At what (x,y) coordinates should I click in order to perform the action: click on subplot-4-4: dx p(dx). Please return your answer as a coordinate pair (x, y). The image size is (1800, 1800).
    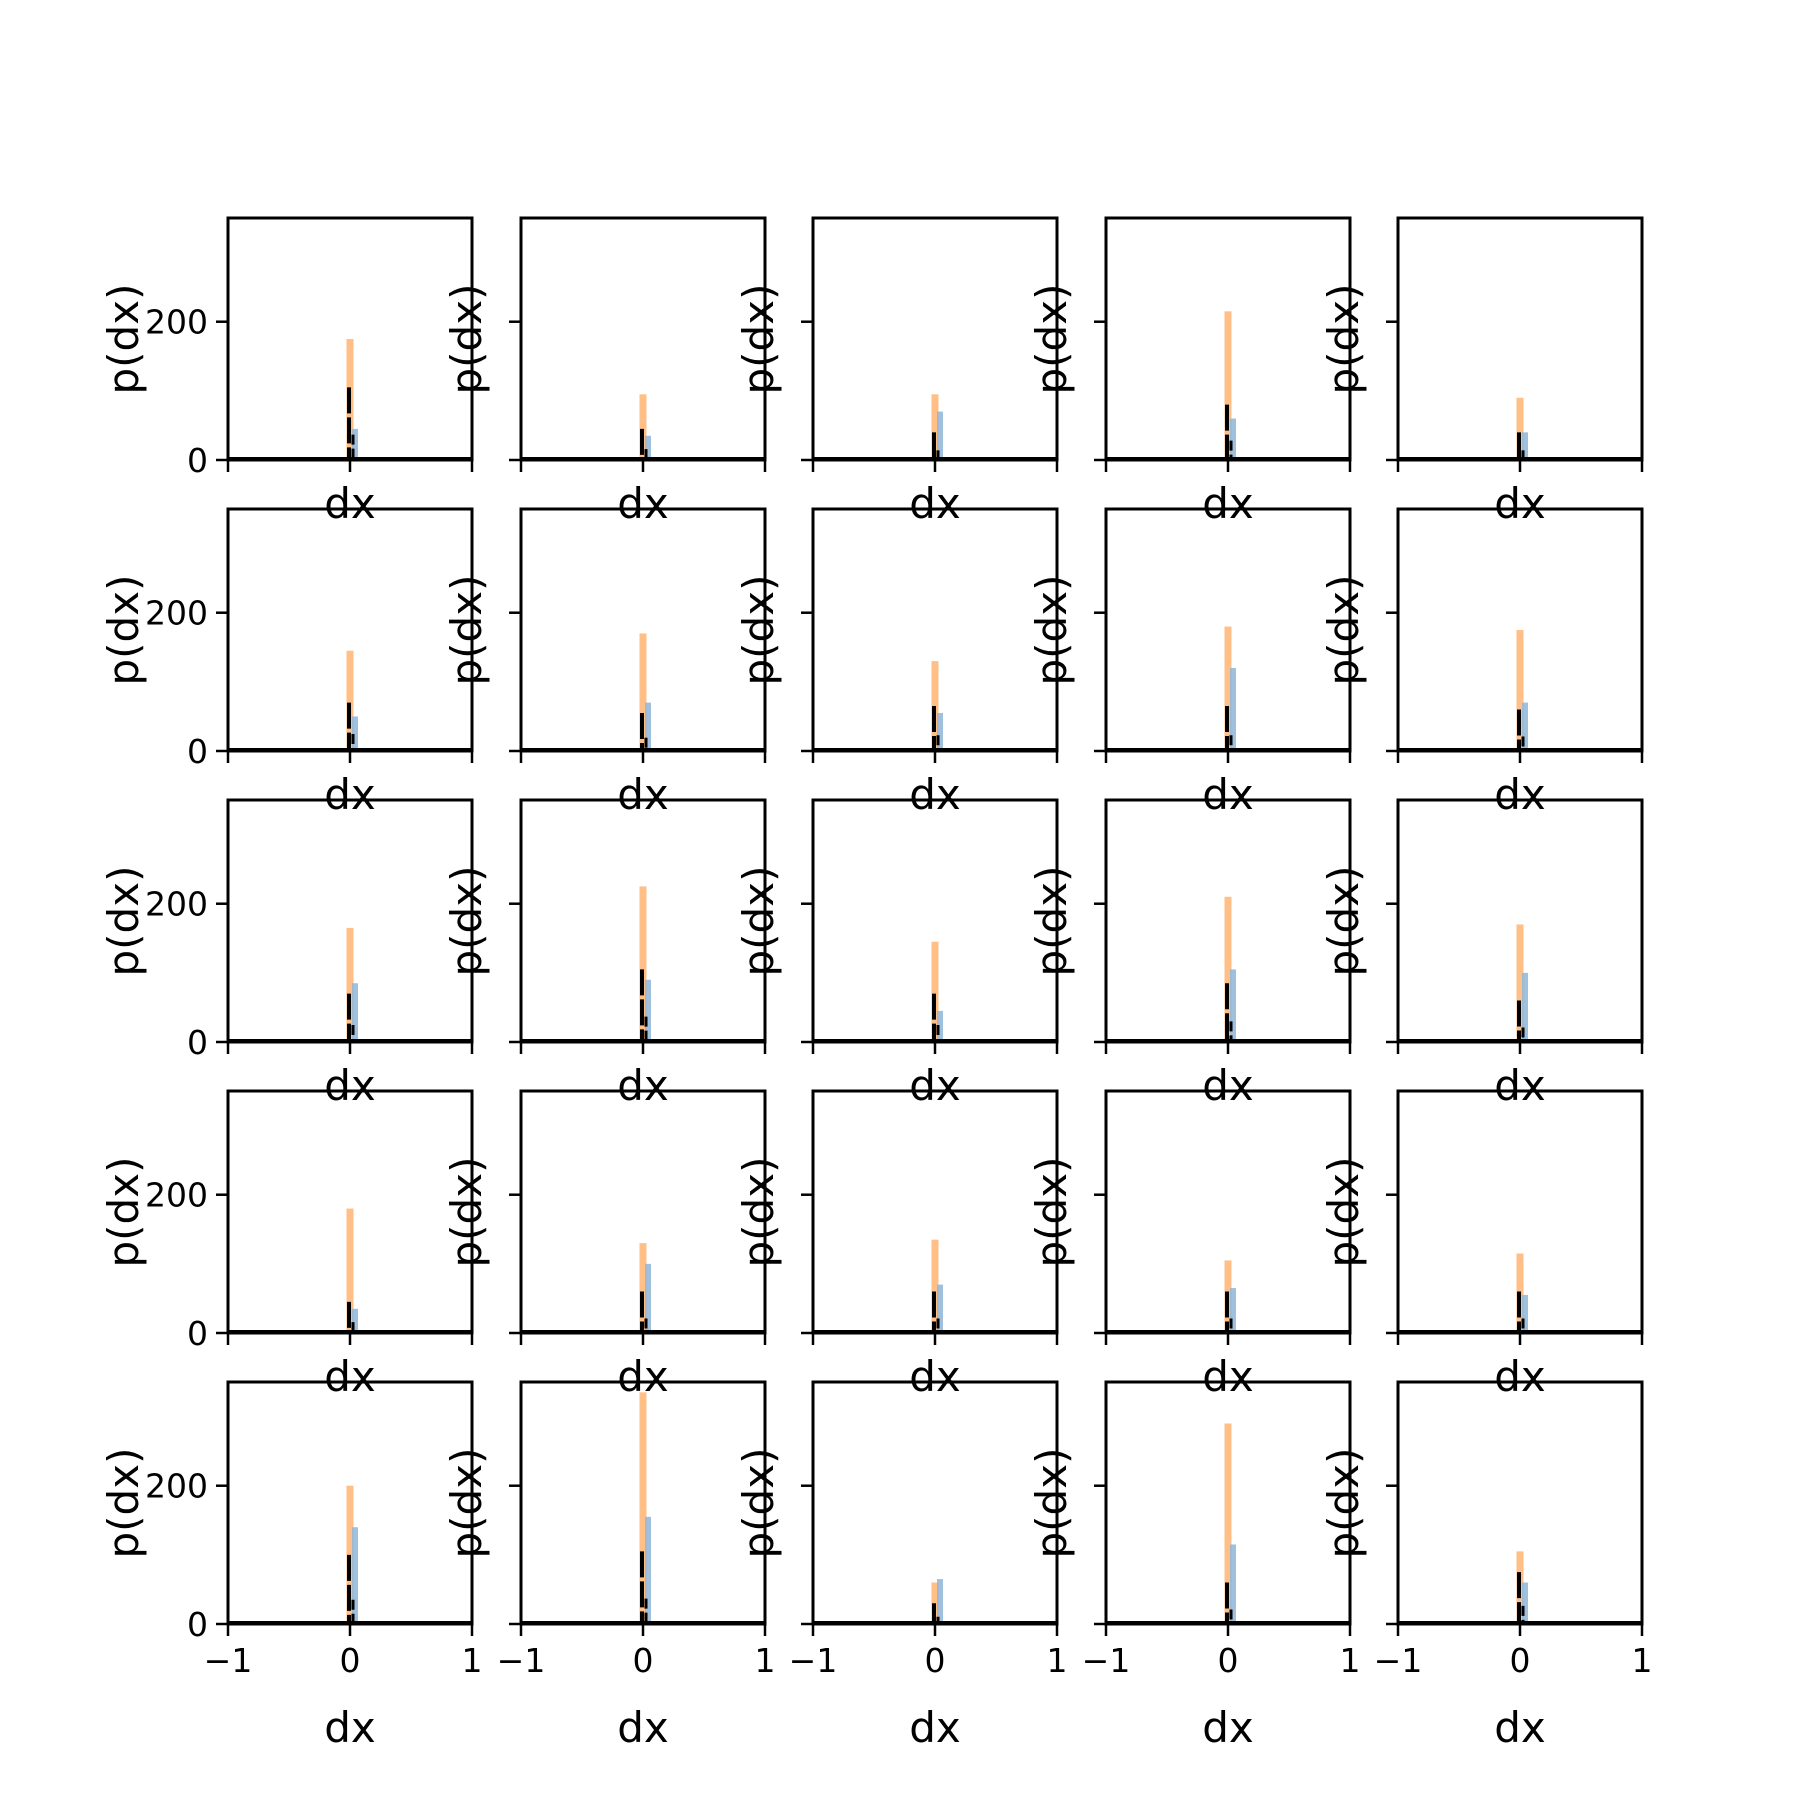
    Looking at the image, I should click on (1189, 1245).